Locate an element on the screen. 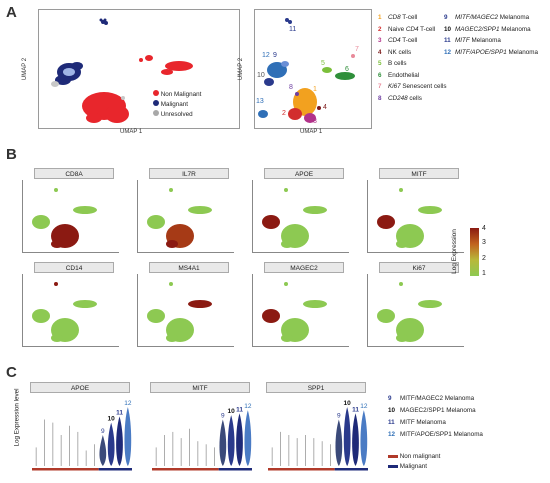  status-legend-0: Non Malignant is located at coordinates (177, 94).